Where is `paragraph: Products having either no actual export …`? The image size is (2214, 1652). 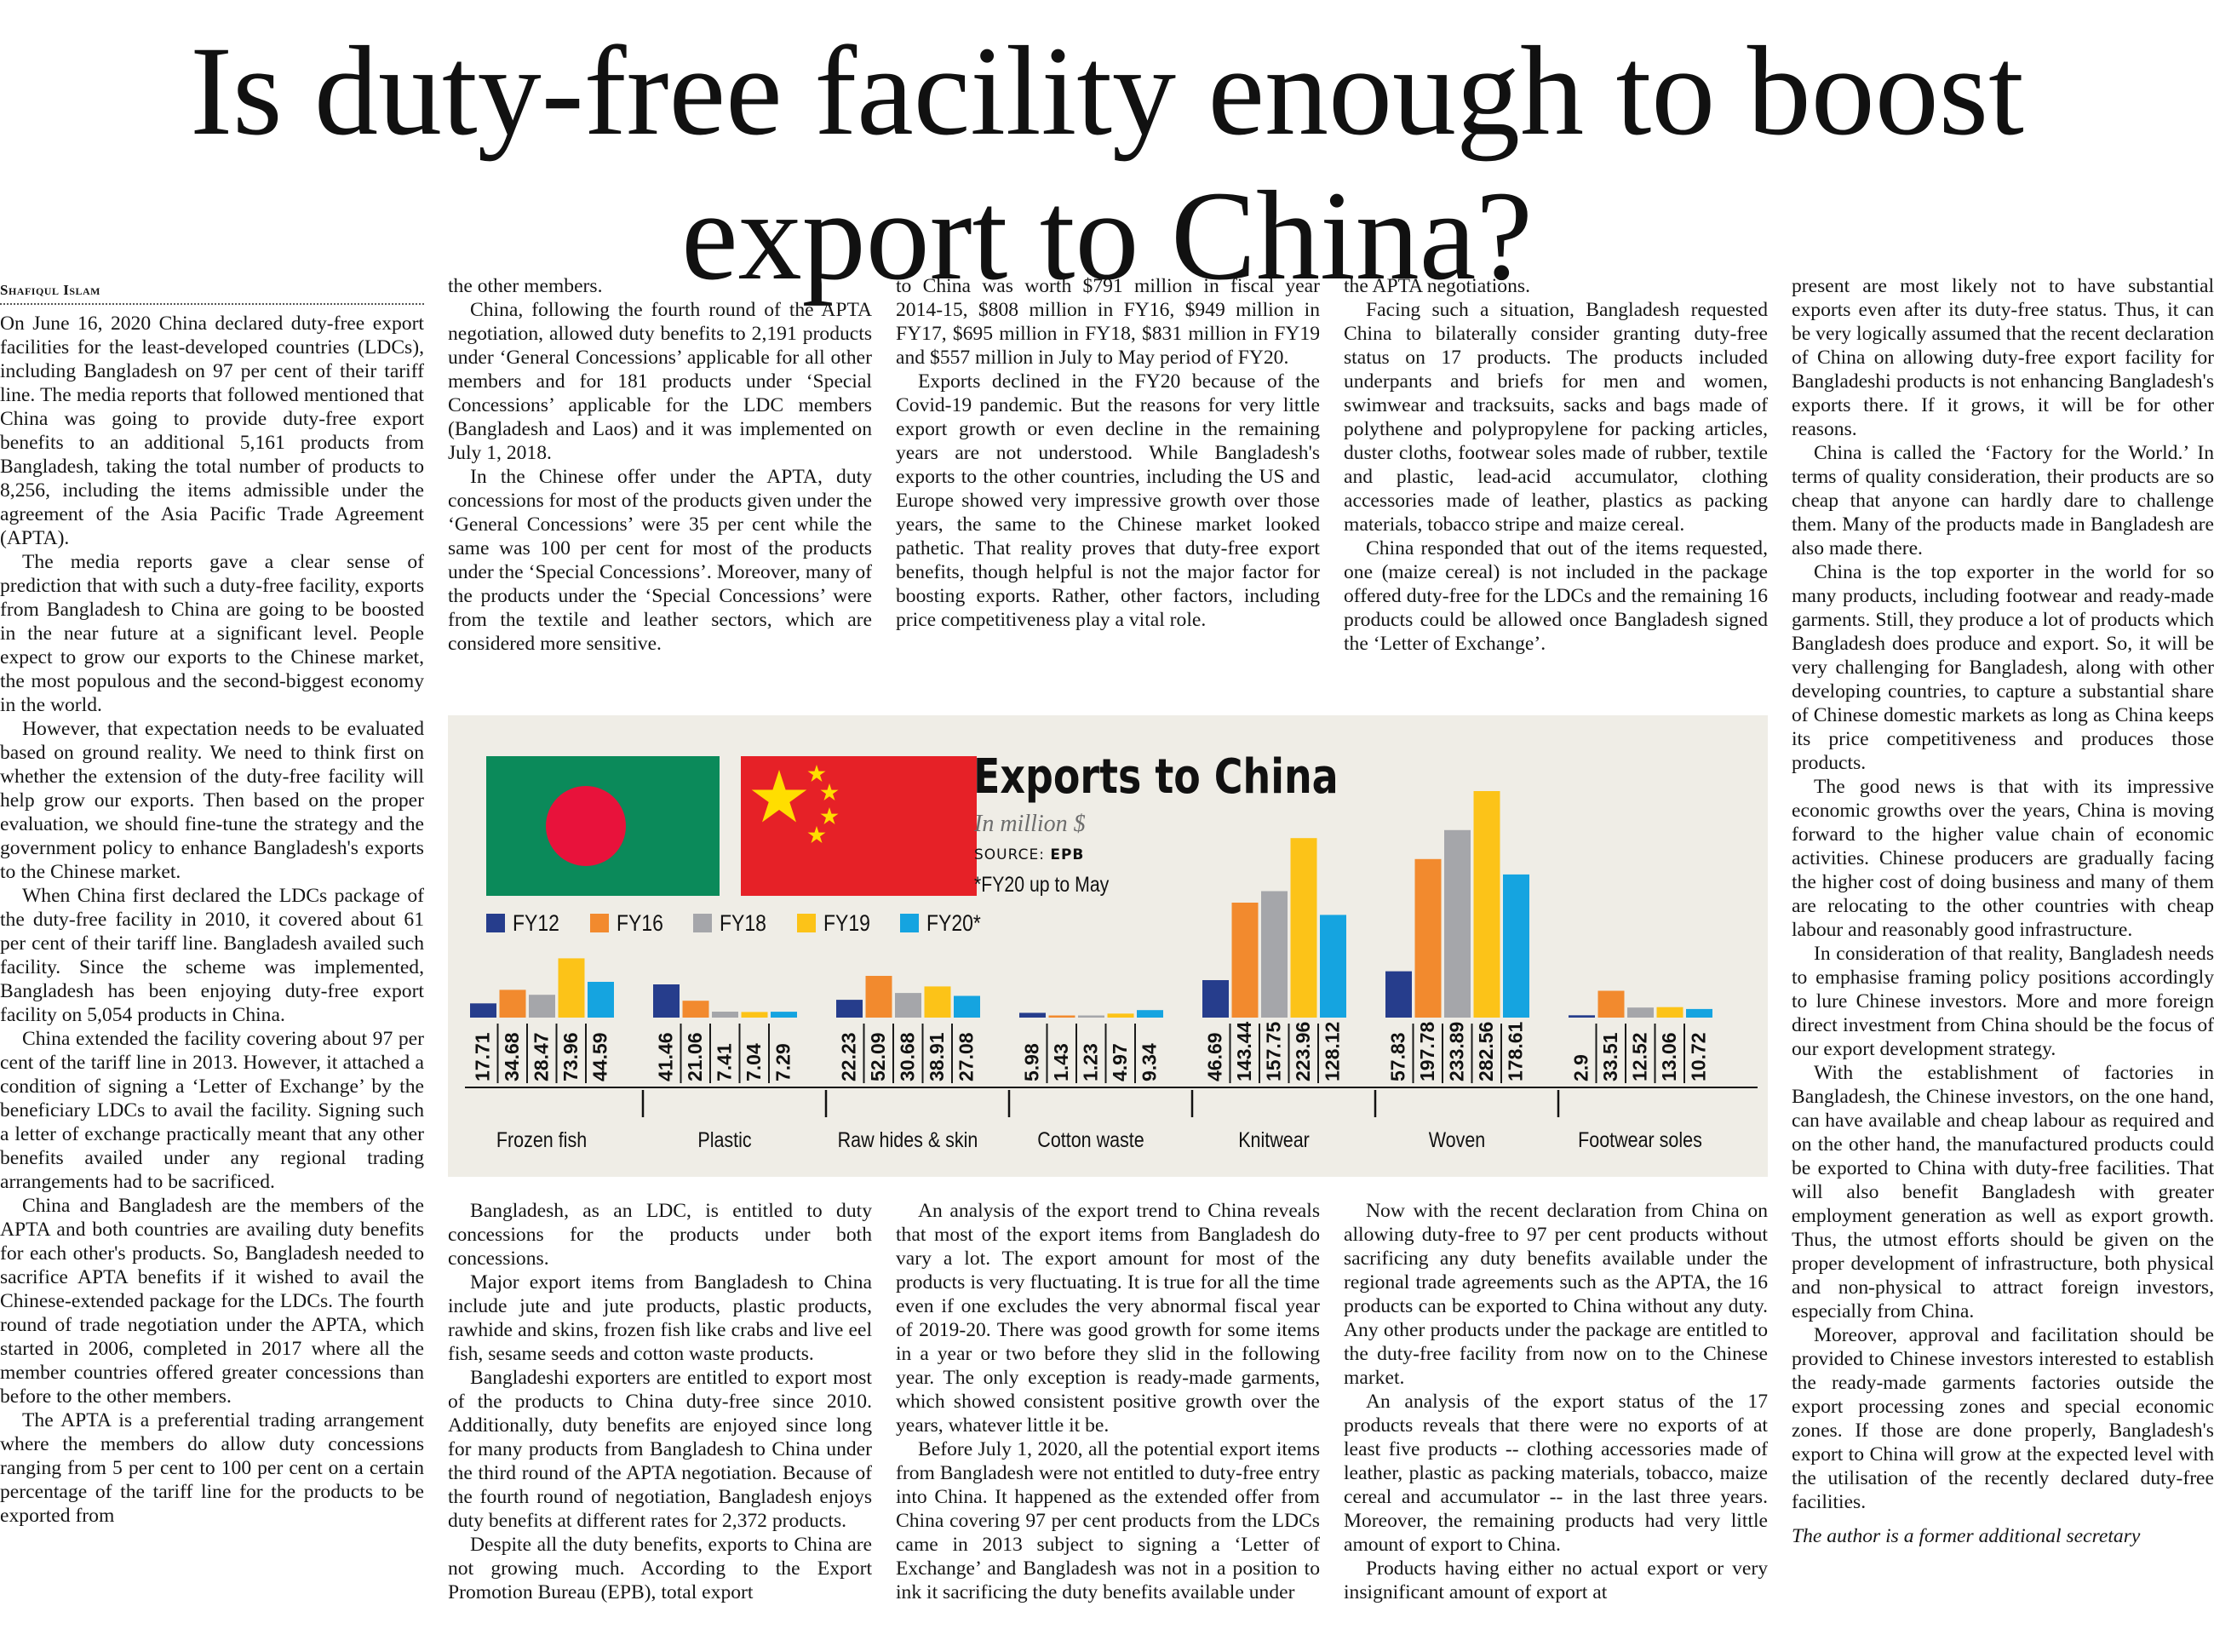
paragraph: Products having either no actual export … is located at coordinates (1556, 1580).